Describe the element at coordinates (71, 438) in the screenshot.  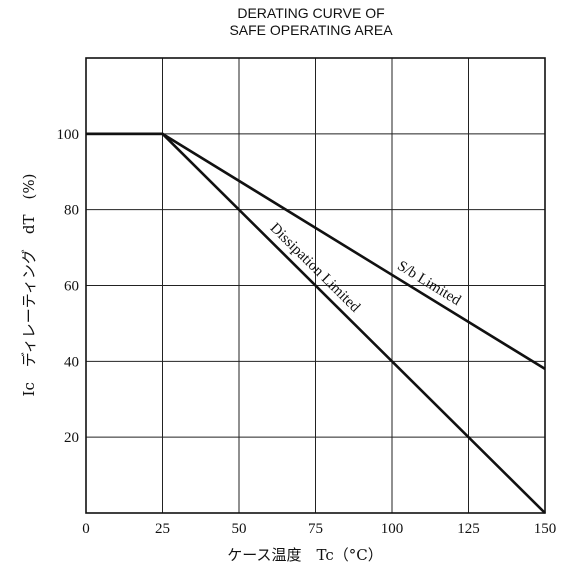
I see `y-tick-label-20: 20` at that location.